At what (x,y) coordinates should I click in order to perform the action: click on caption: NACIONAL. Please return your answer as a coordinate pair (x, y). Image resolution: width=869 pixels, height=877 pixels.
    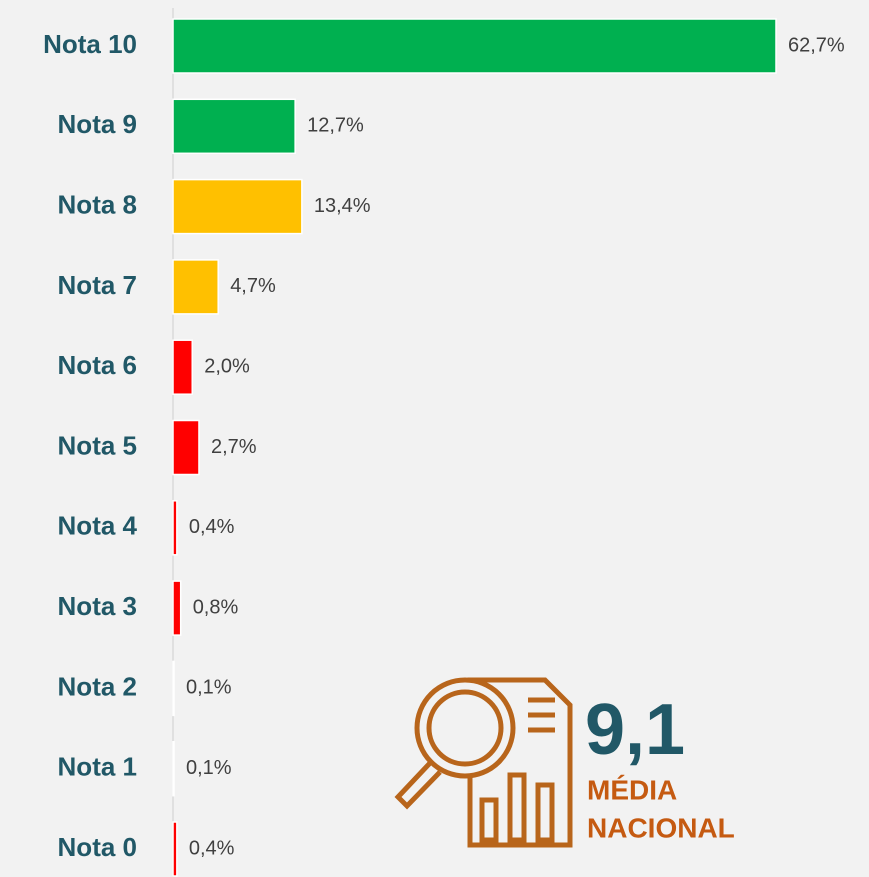
    Looking at the image, I should click on (661, 827).